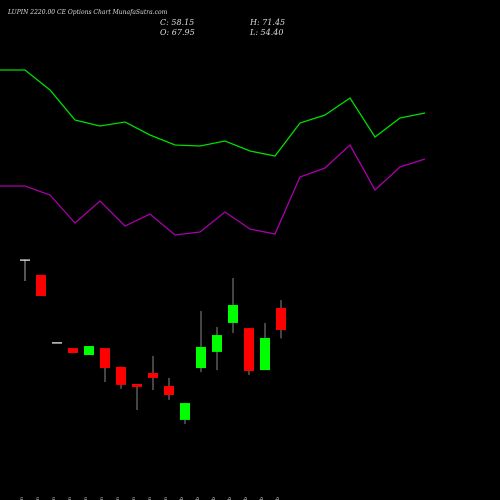 The image size is (500, 500). What do you see at coordinates (214, 498) in the screenshot?
I see `x-tick-label: 04 Feb` at bounding box center [214, 498].